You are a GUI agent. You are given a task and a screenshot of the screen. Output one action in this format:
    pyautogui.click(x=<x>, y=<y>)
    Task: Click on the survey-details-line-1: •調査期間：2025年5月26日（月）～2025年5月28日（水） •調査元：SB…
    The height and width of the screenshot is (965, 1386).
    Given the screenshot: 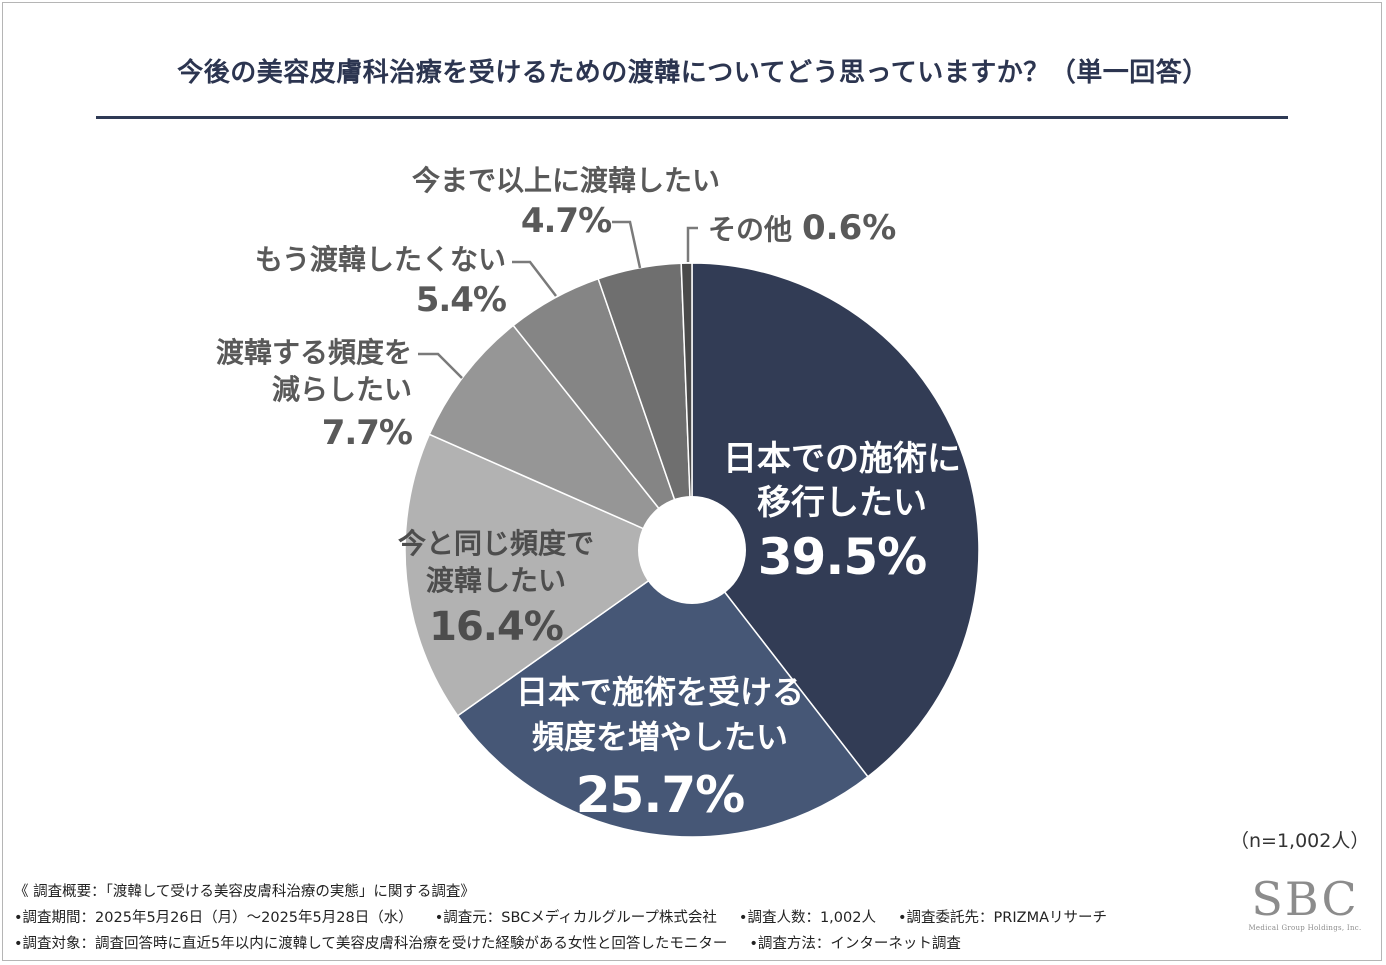 What is the action you would take?
    pyautogui.click(x=560, y=916)
    